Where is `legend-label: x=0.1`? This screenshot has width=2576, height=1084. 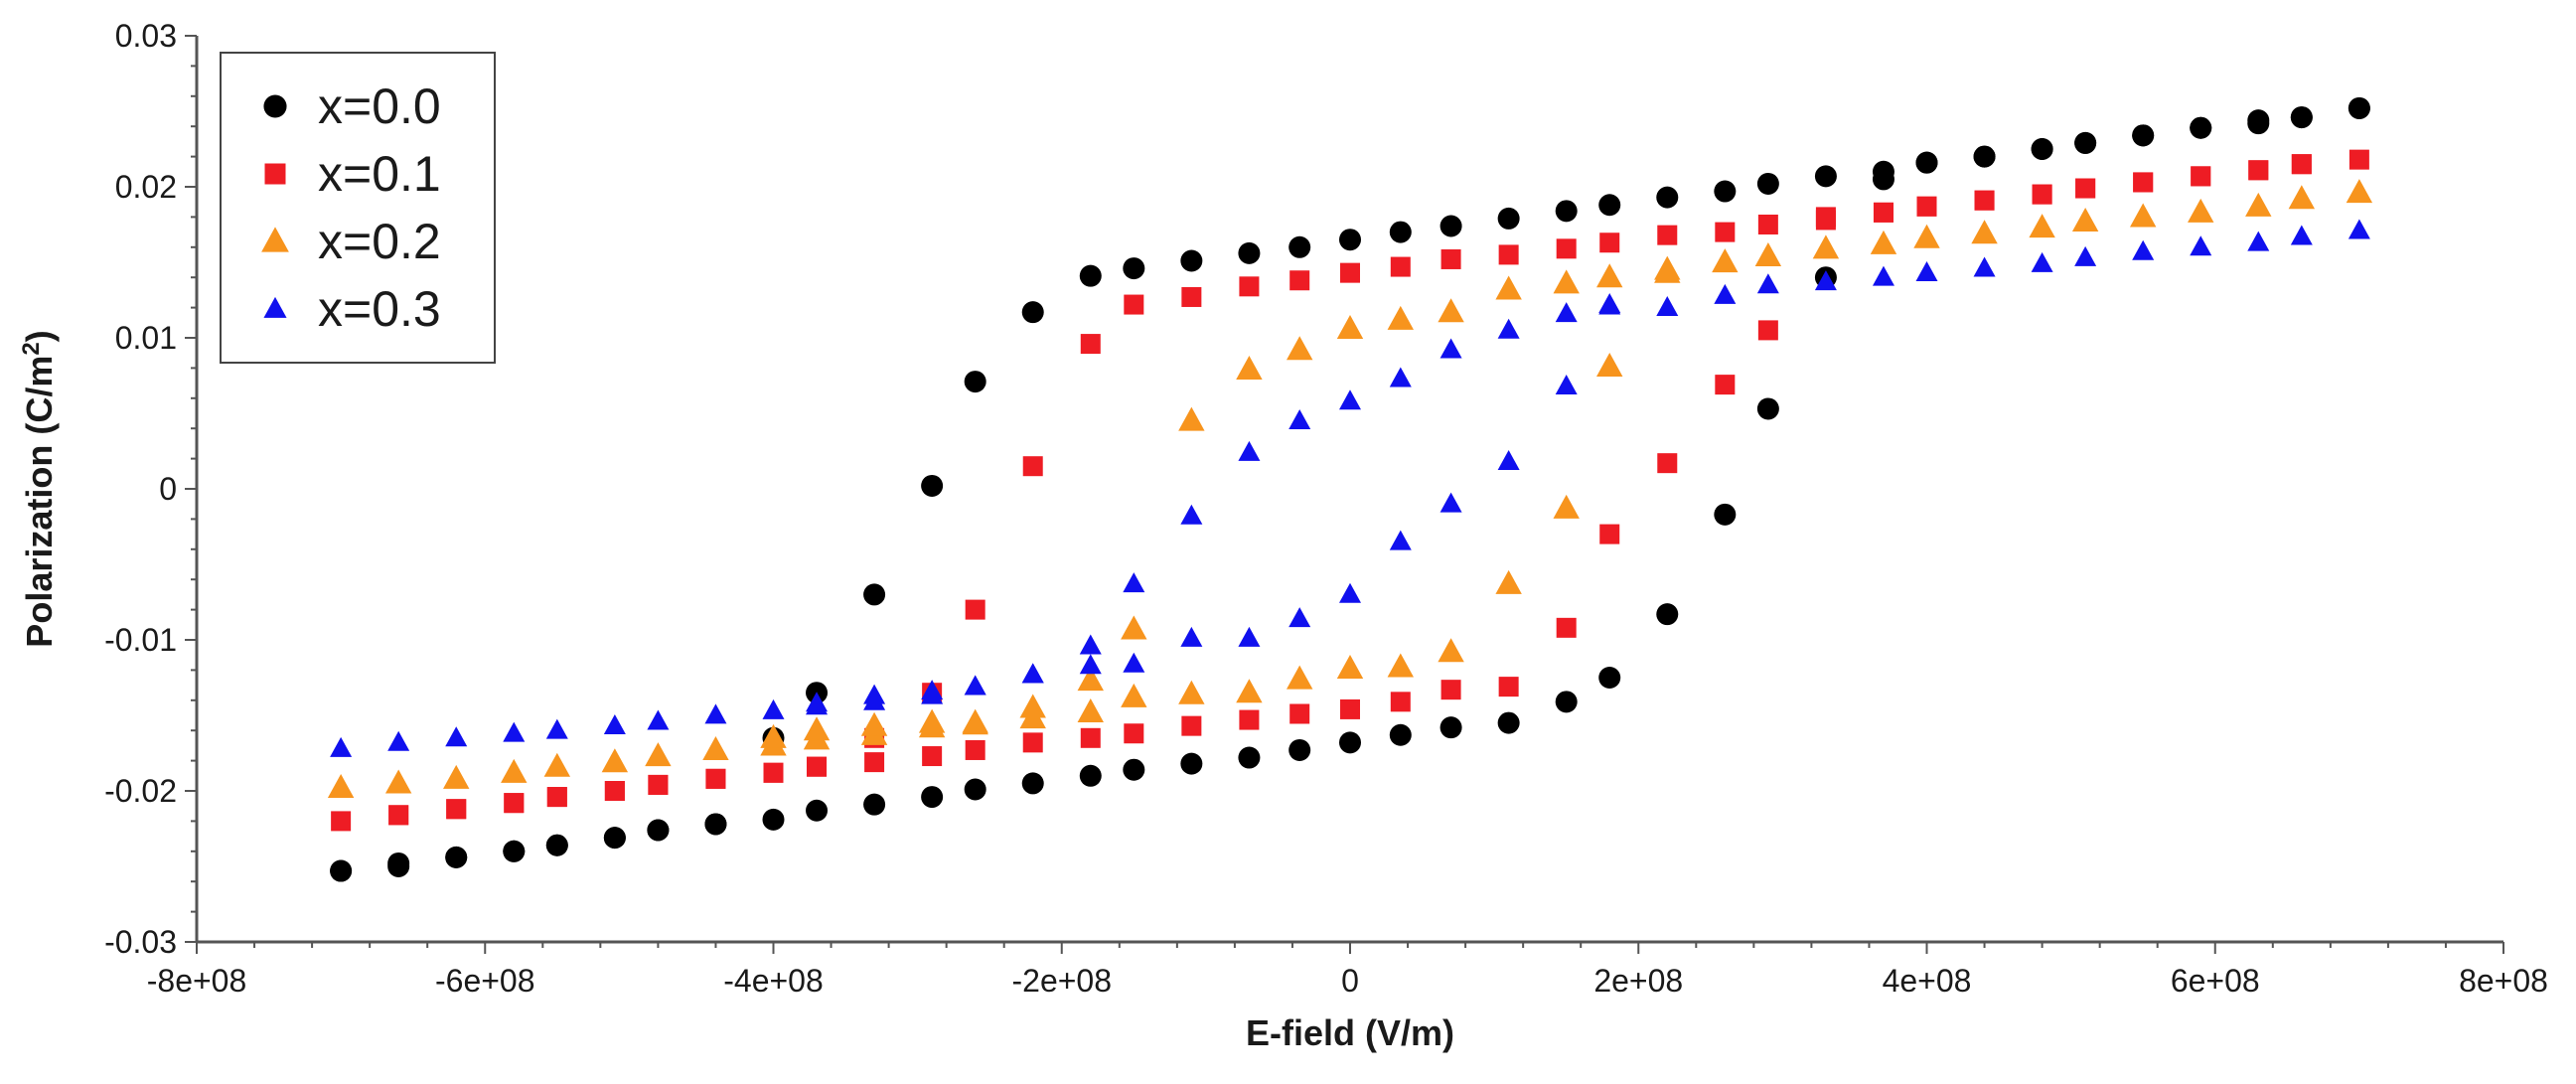 legend-label: x=0.1 is located at coordinates (379, 174).